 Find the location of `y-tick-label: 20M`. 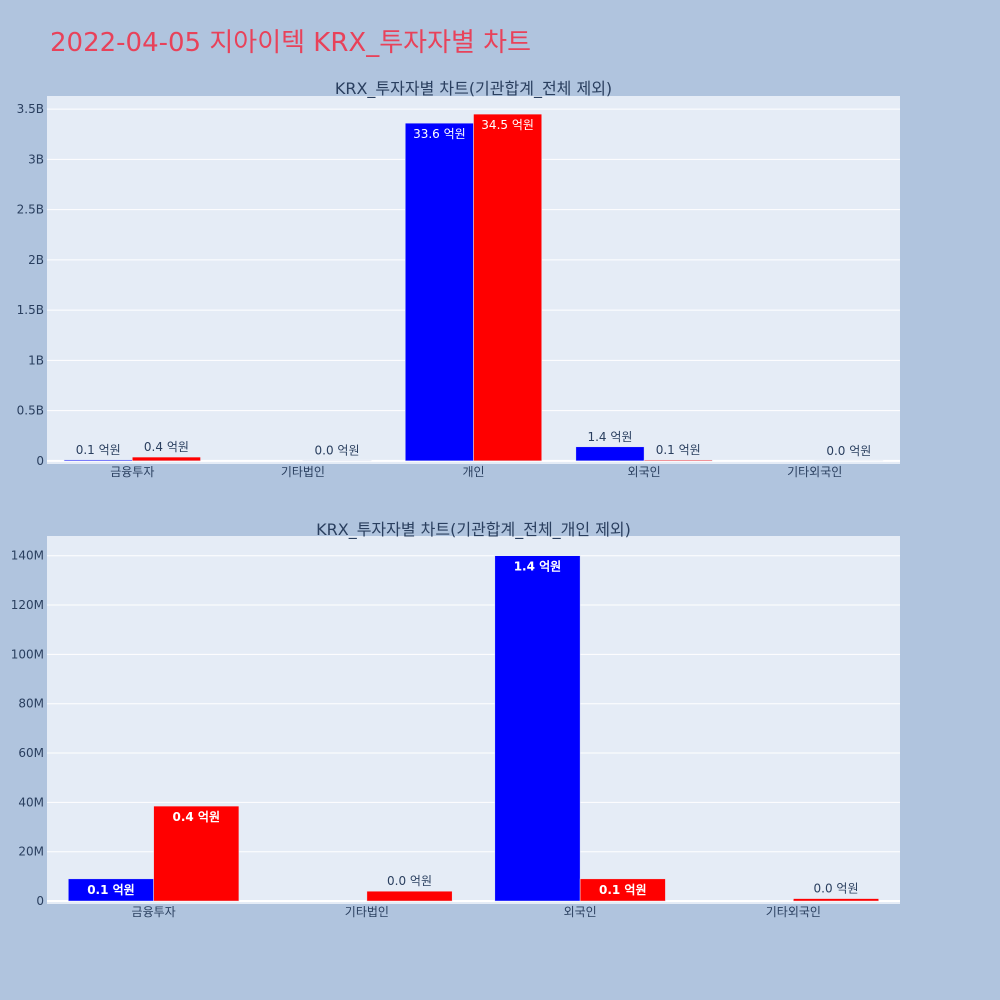

y-tick-label: 20M is located at coordinates (31, 852).